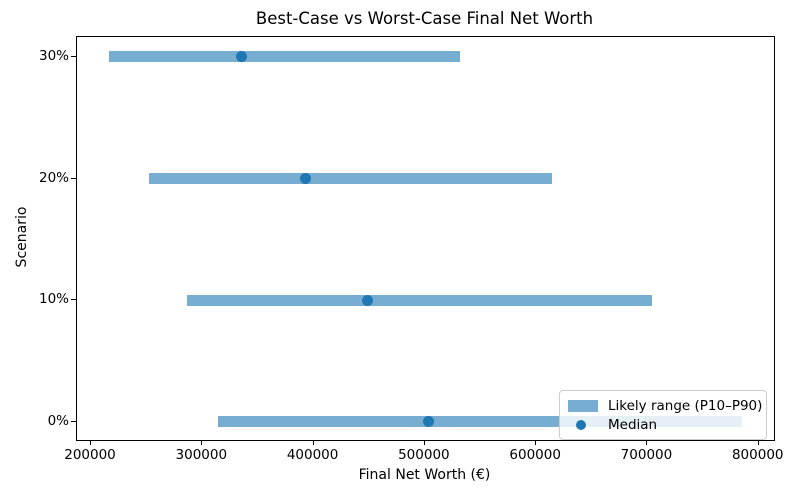 The image size is (800, 500). What do you see at coordinates (241, 57) in the screenshot?
I see `median-dot-30%` at bounding box center [241, 57].